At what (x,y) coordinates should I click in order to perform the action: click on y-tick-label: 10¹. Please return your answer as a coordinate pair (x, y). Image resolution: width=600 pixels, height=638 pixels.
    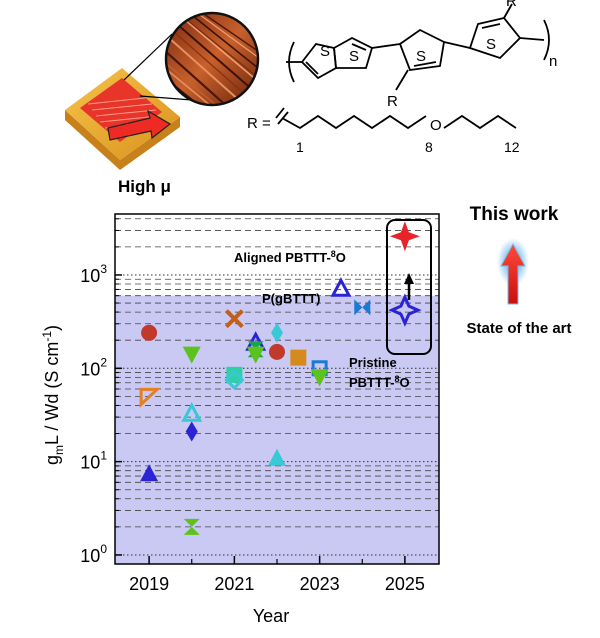
    Looking at the image, I should click on (93, 461).